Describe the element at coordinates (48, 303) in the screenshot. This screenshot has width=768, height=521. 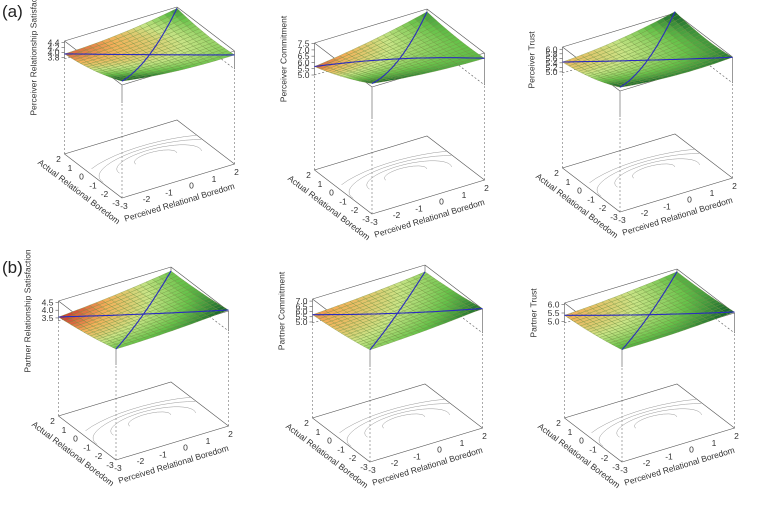
I see `z-tick-label: 4.5` at that location.